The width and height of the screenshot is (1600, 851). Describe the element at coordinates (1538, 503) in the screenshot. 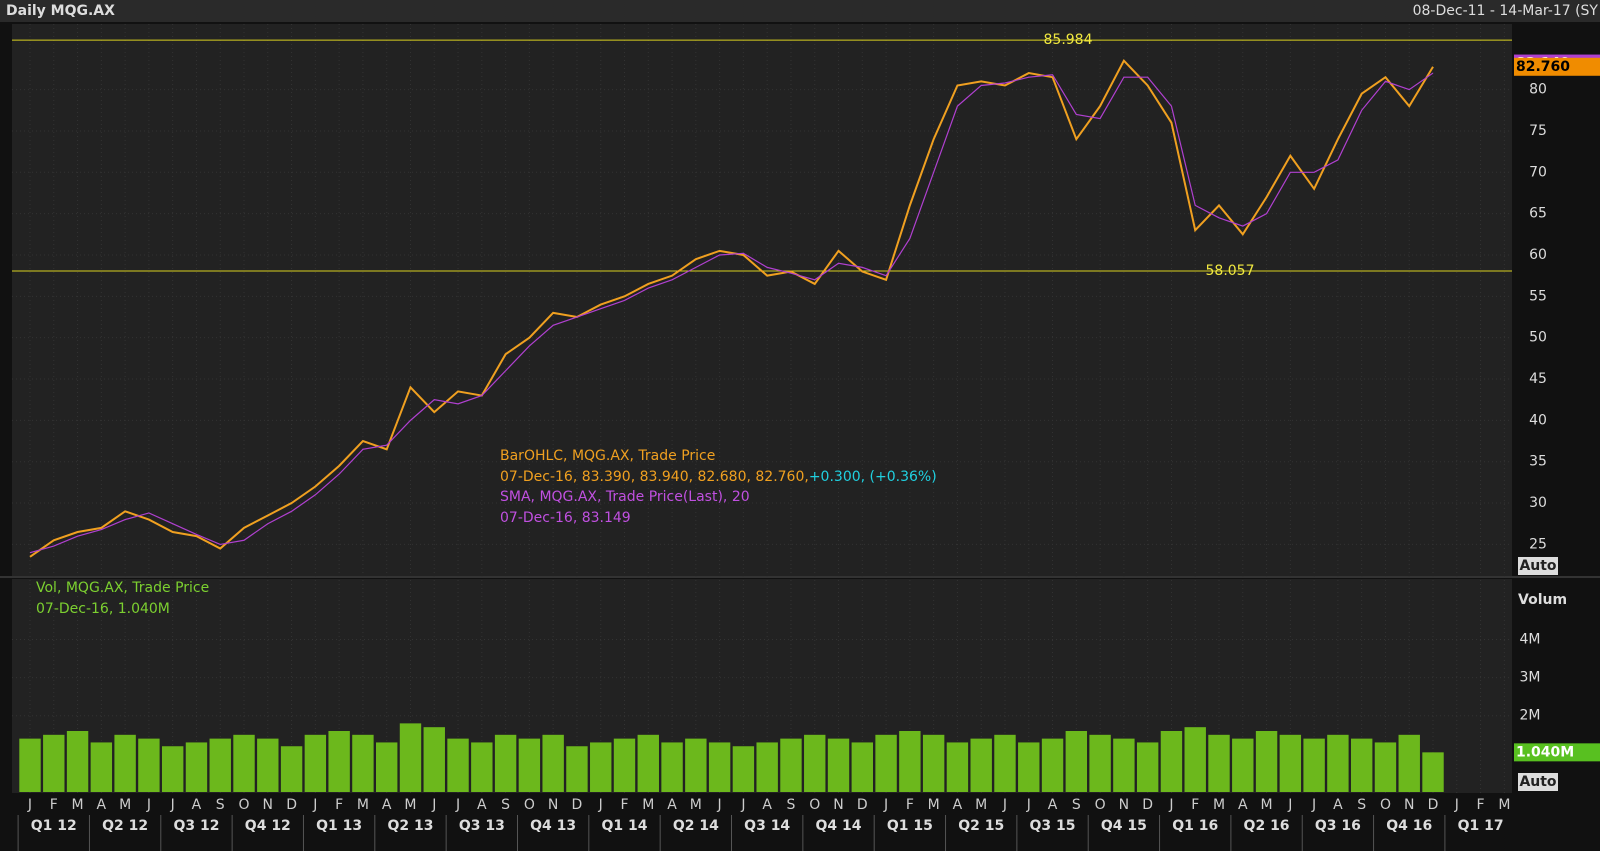

I see `y-tick-label: 30` at that location.